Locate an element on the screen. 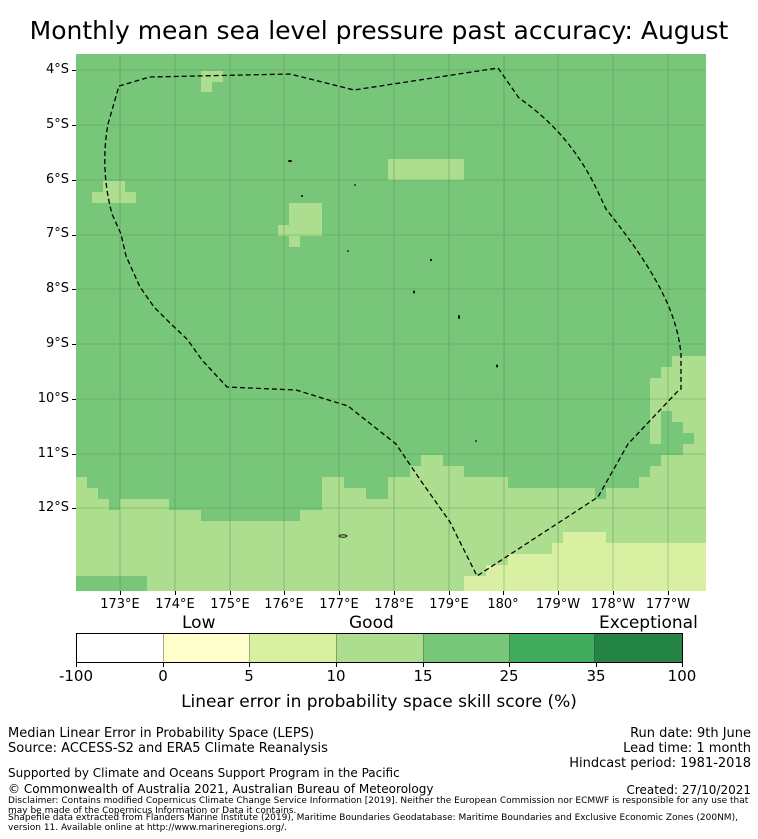 The height and width of the screenshot is (839, 758). run-date: Run date: 9th June is located at coordinates (690, 733).